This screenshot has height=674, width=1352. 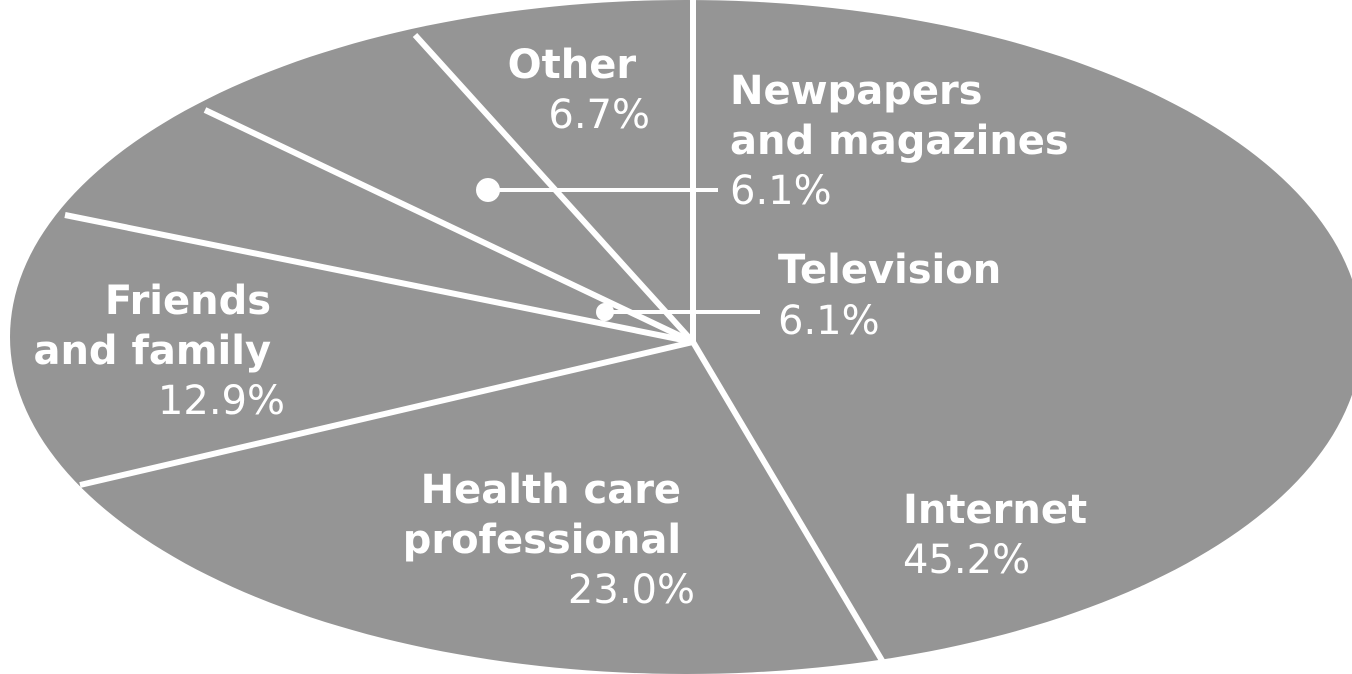 What do you see at coordinates (549, 540) in the screenshot?
I see `label-health: Health care professional 23.0%` at bounding box center [549, 540].